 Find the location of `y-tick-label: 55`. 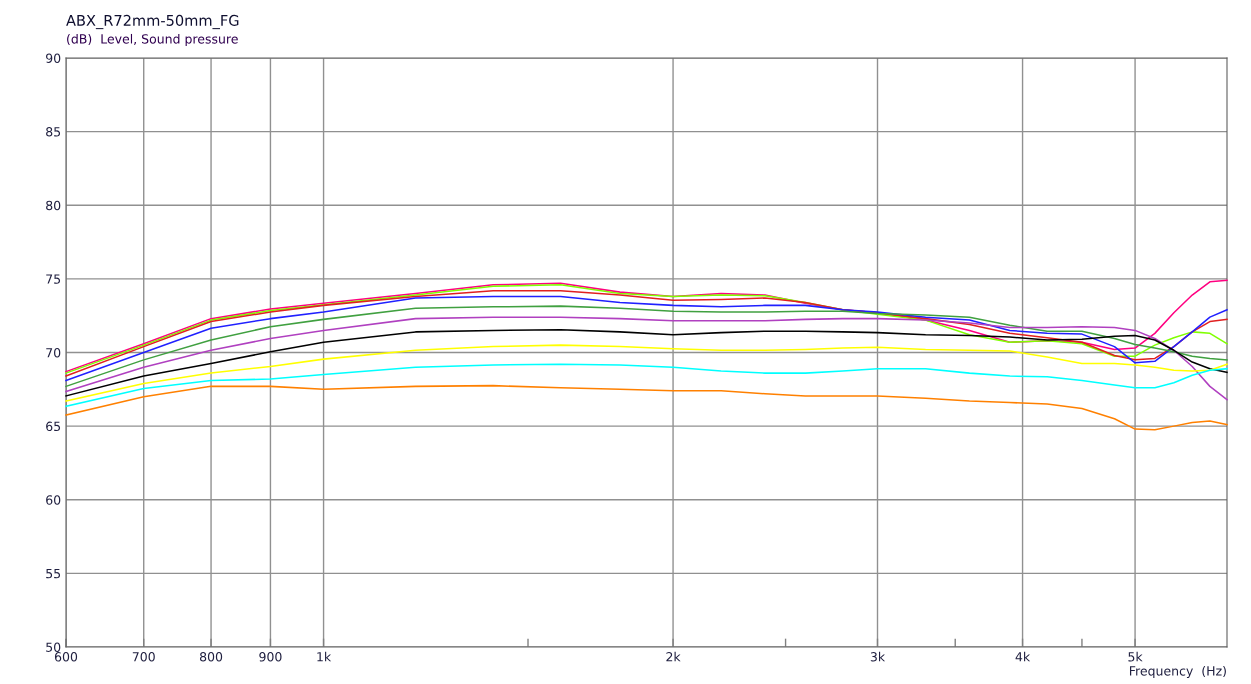

y-tick-label: 55 is located at coordinates (53, 574).